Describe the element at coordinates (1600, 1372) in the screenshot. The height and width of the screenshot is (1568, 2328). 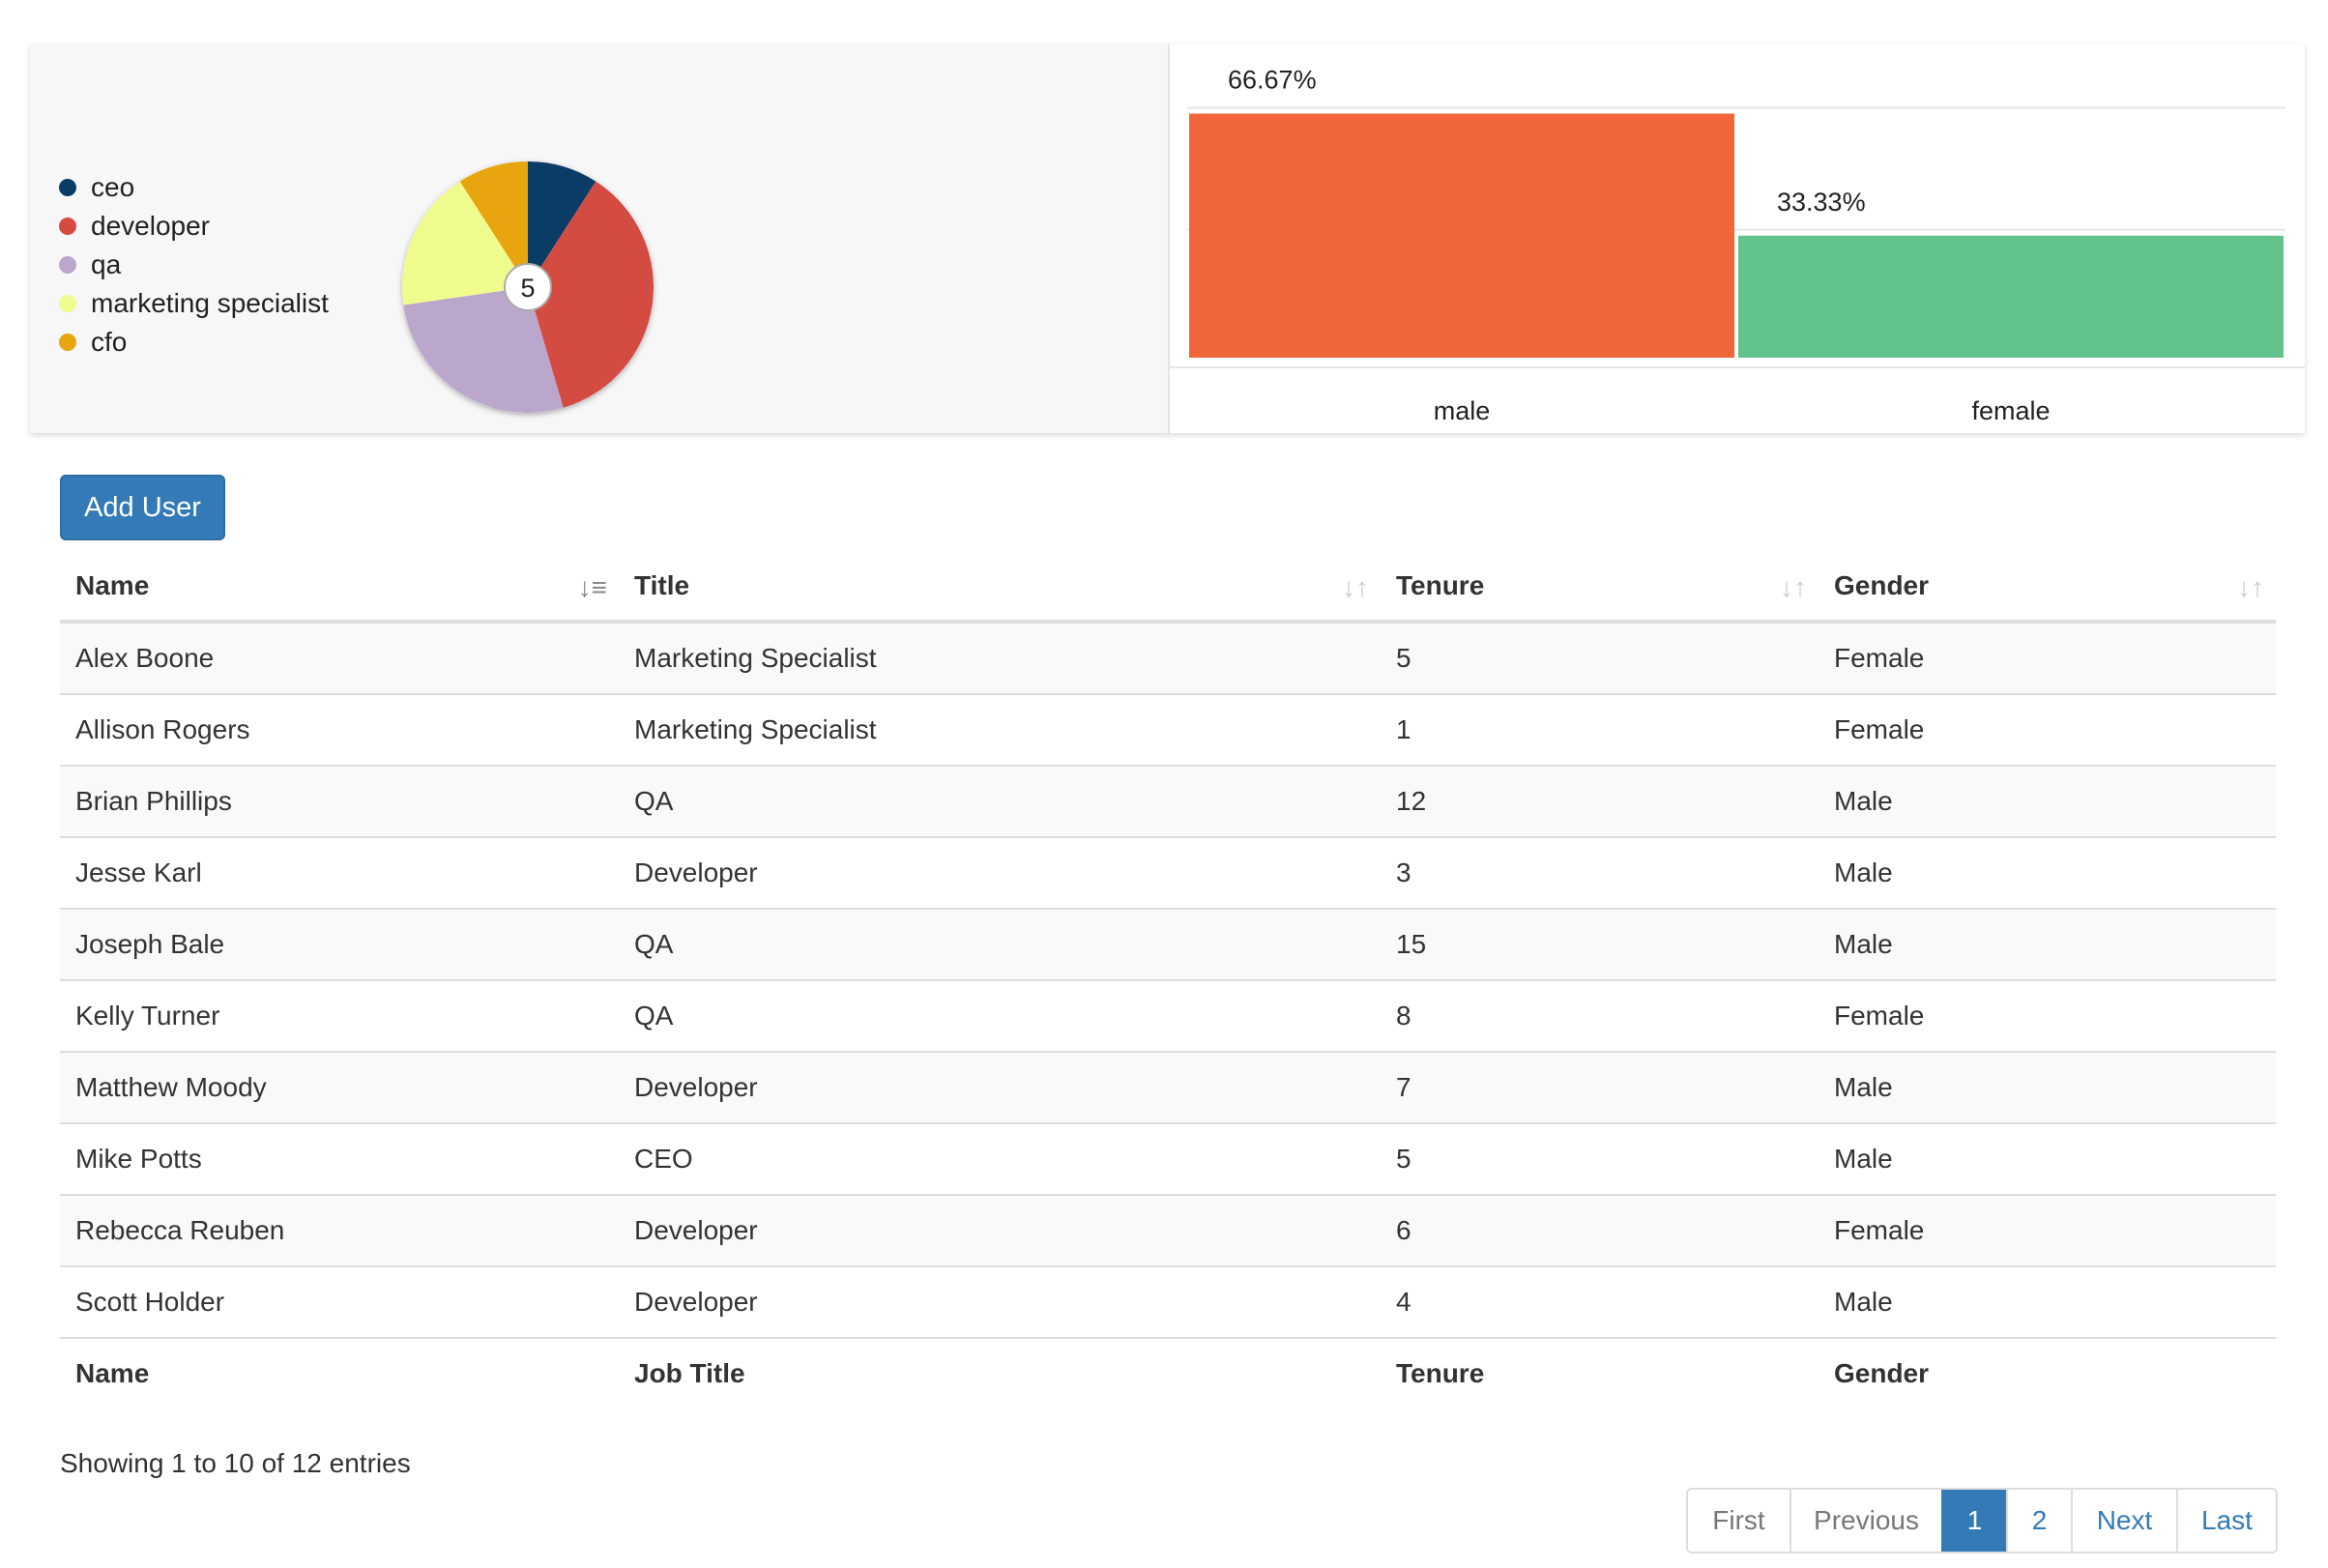
I see `footer-tenure: Tenure` at that location.